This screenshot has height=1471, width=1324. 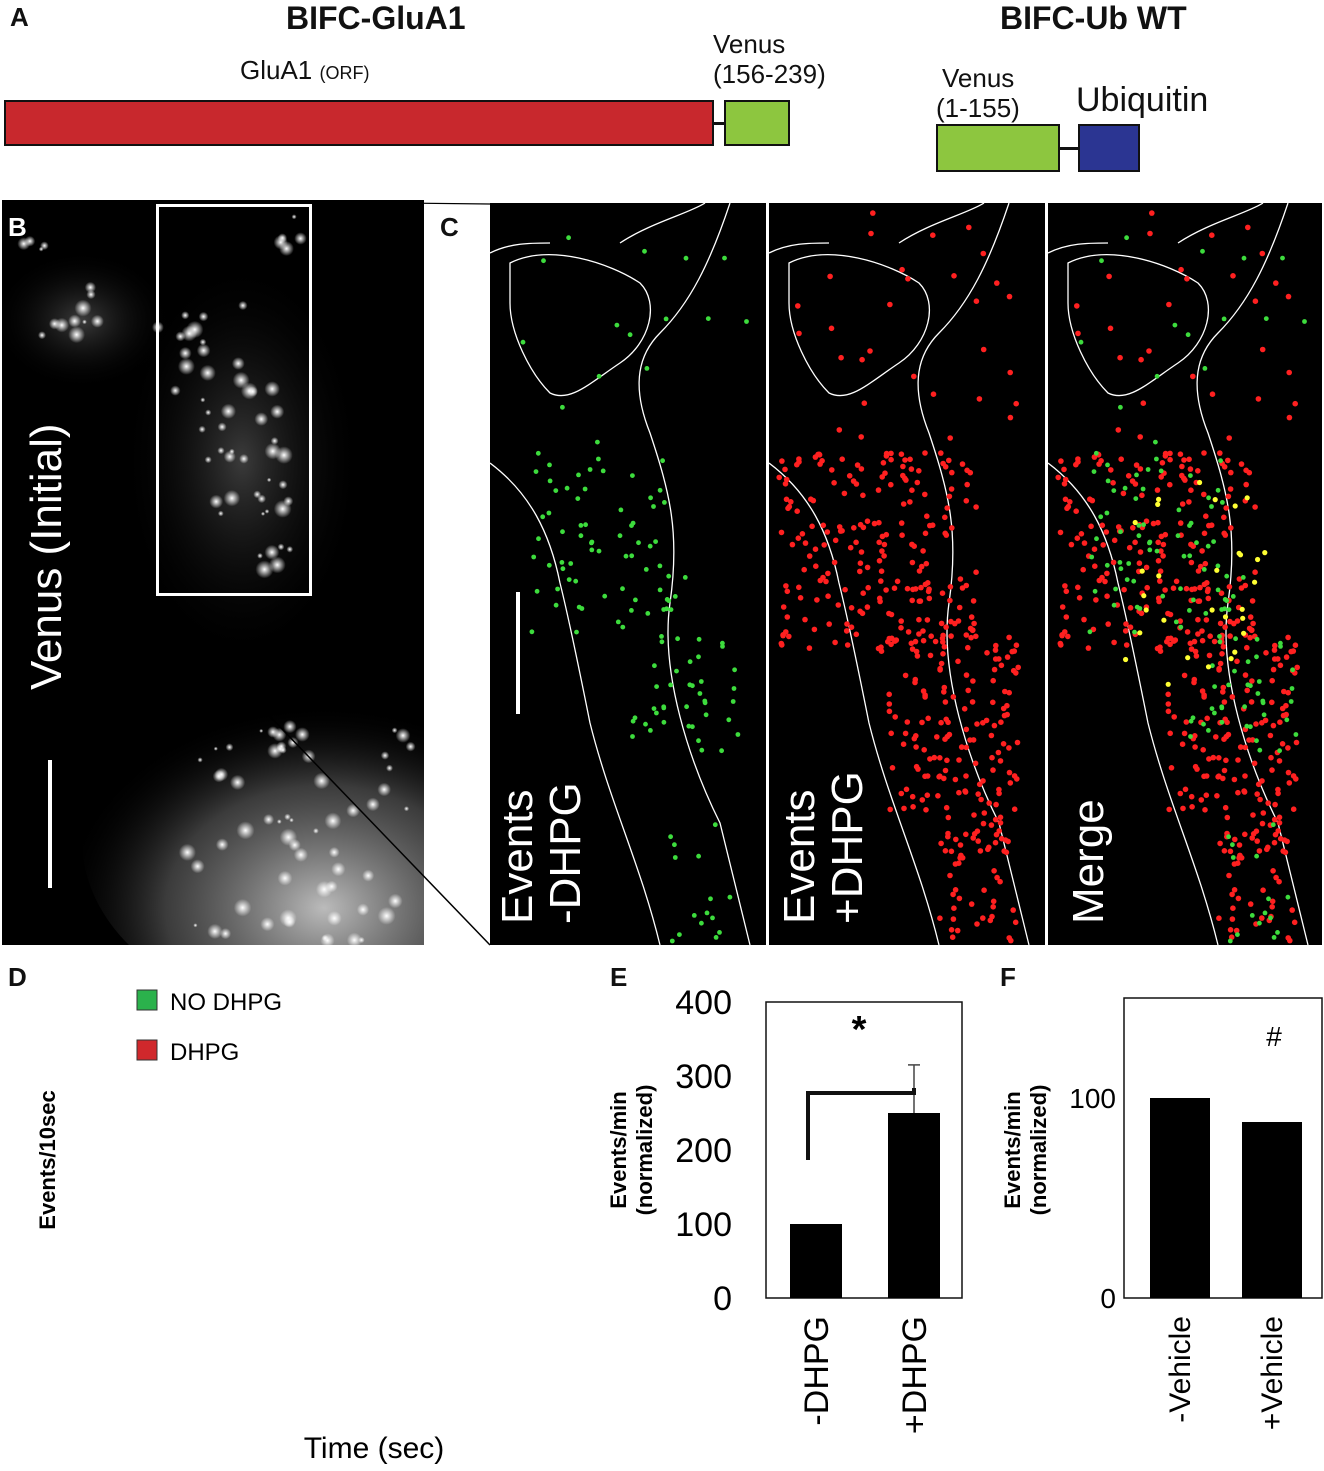 What do you see at coordinates (618, 1149) in the screenshot?
I see `e-y-axis-label-1: Events/min` at bounding box center [618, 1149].